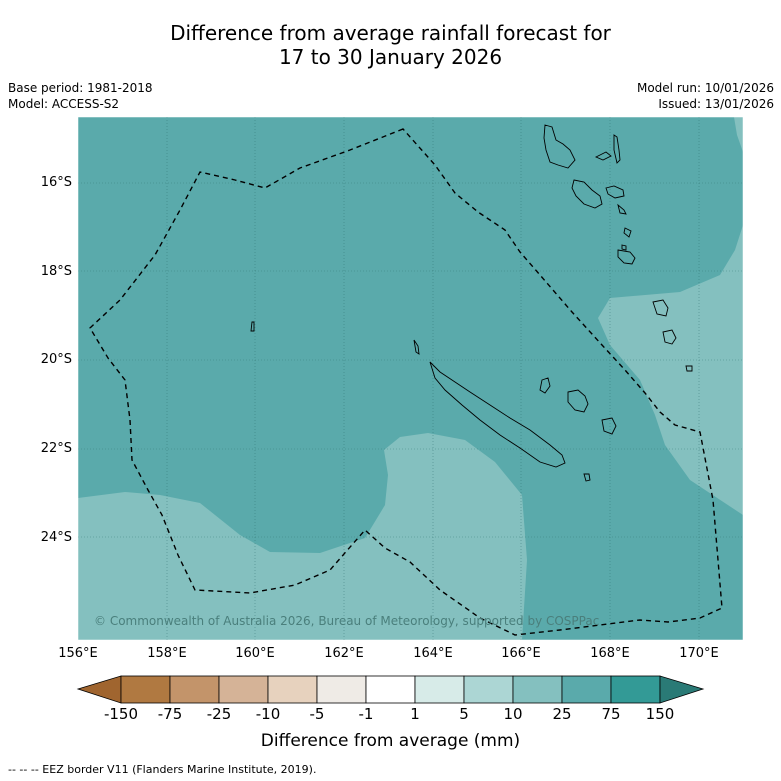 This screenshot has width=781, height=781. I want to click on lon-label-156e: 156°E, so click(78, 653).